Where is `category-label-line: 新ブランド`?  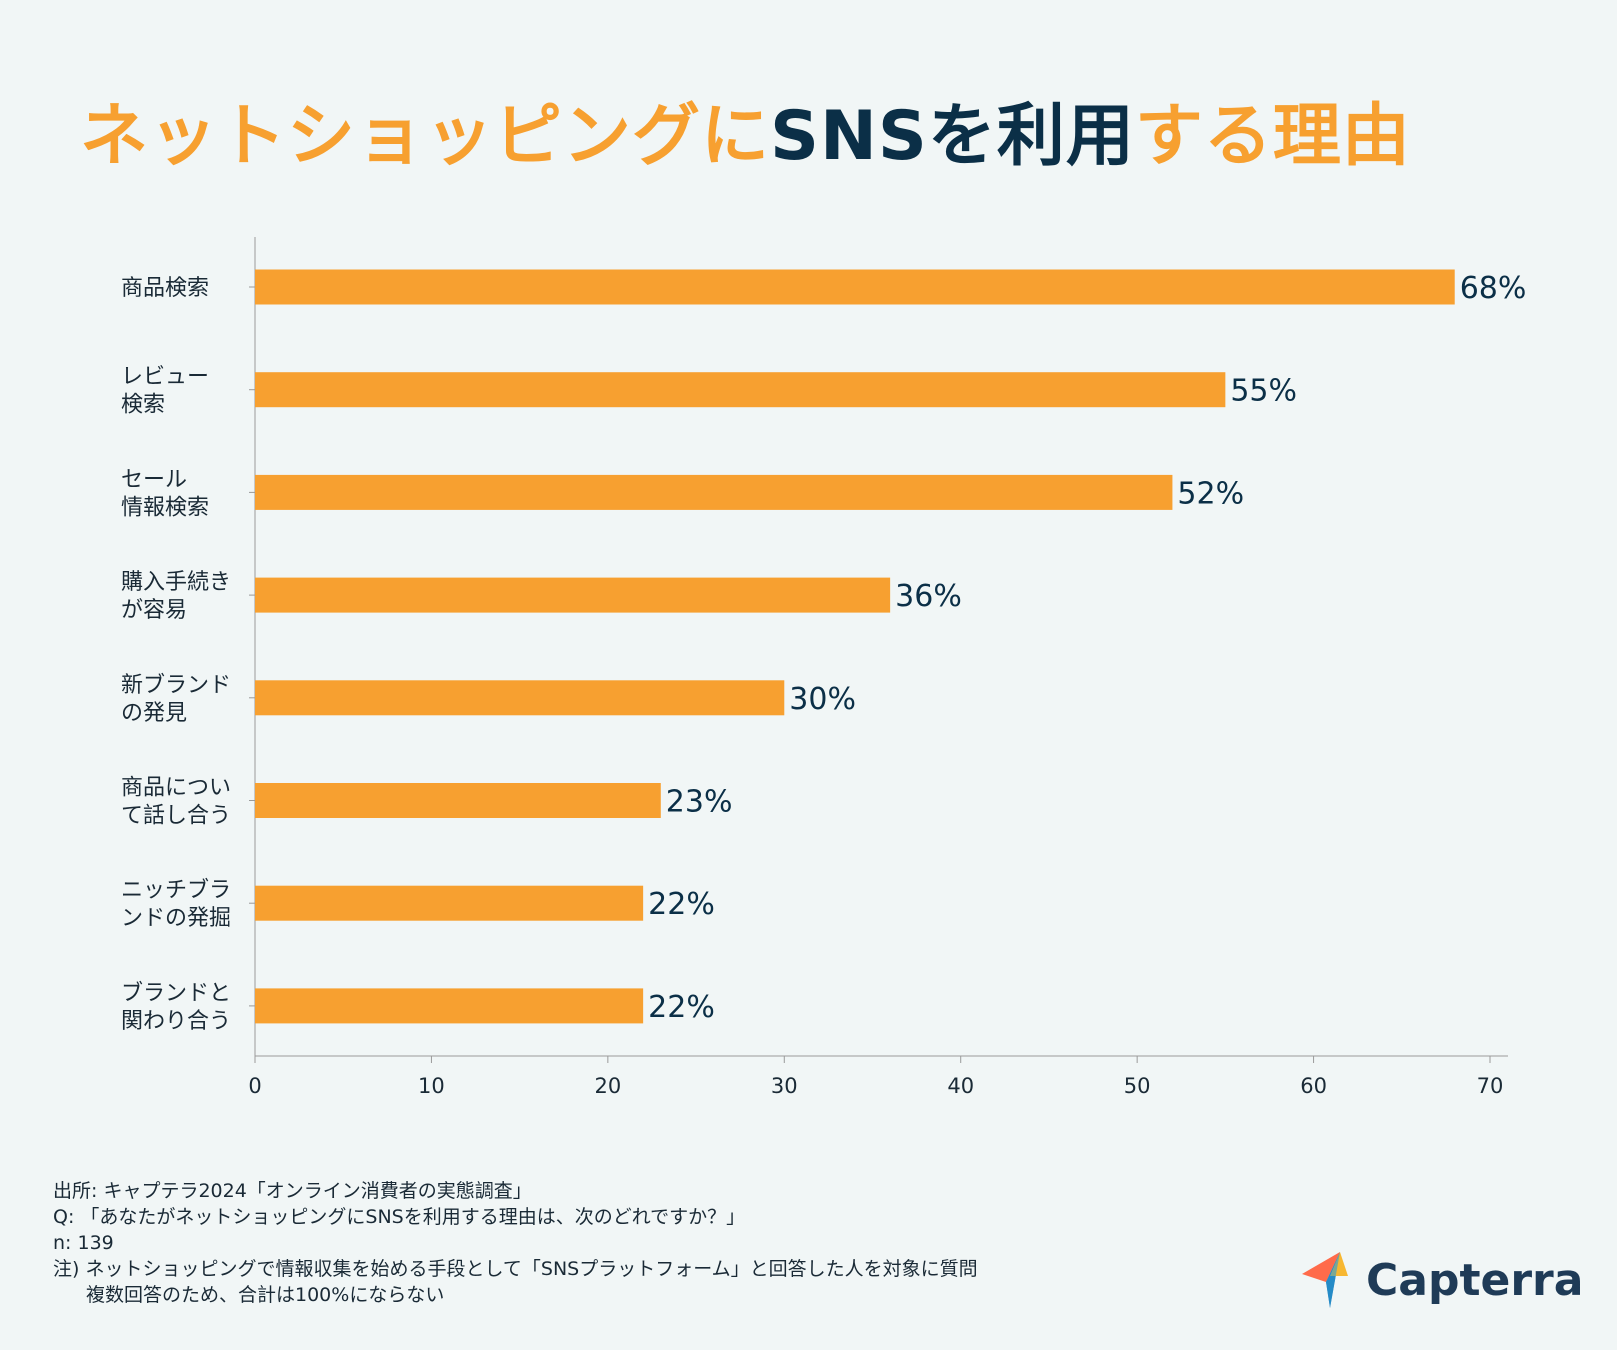 category-label-line: 新ブランド is located at coordinates (176, 685).